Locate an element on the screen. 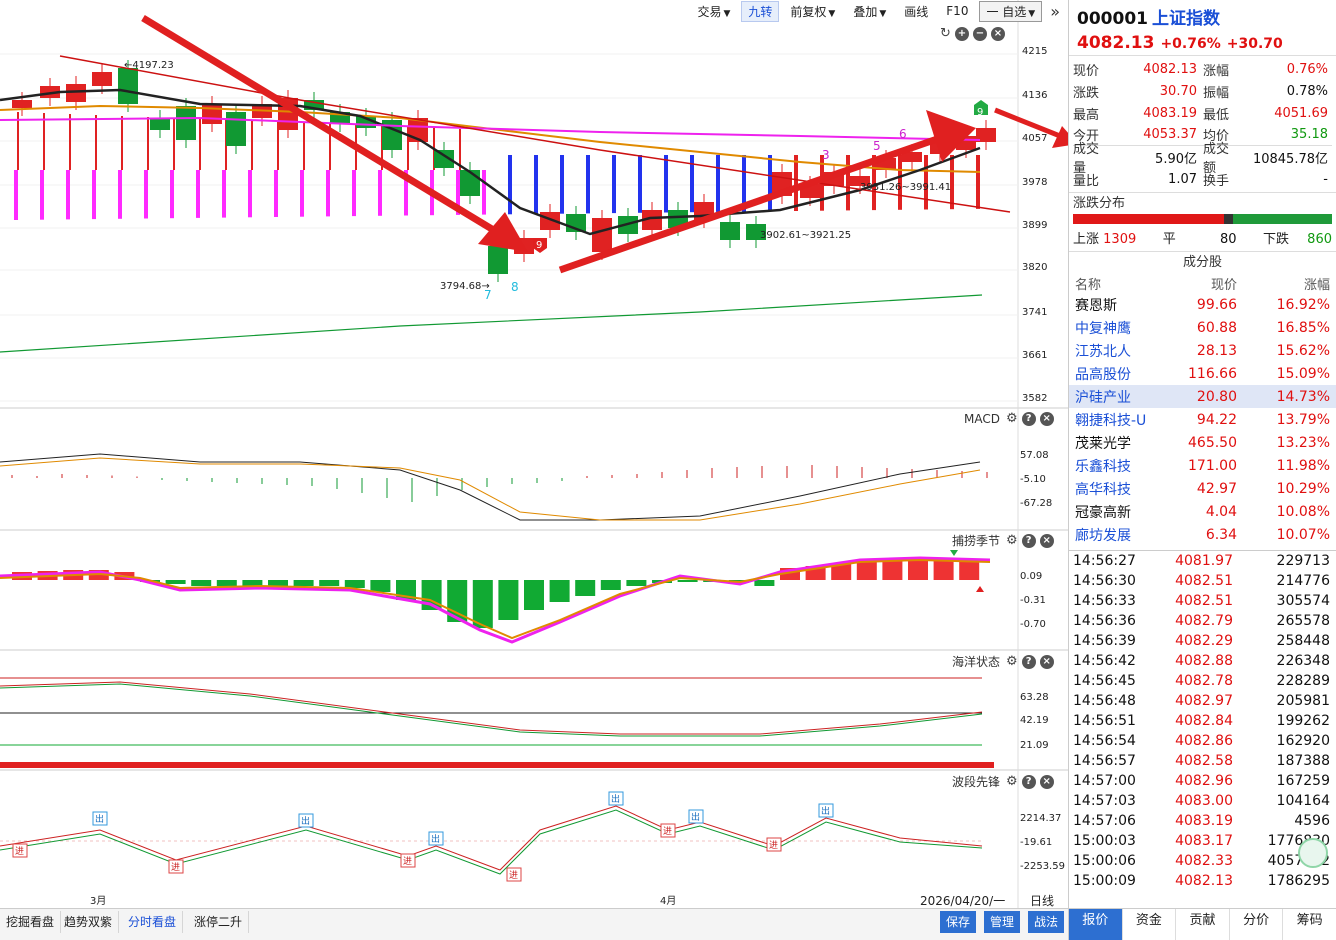  tab-limit: 涨停二升 is located at coordinates (219, 922).